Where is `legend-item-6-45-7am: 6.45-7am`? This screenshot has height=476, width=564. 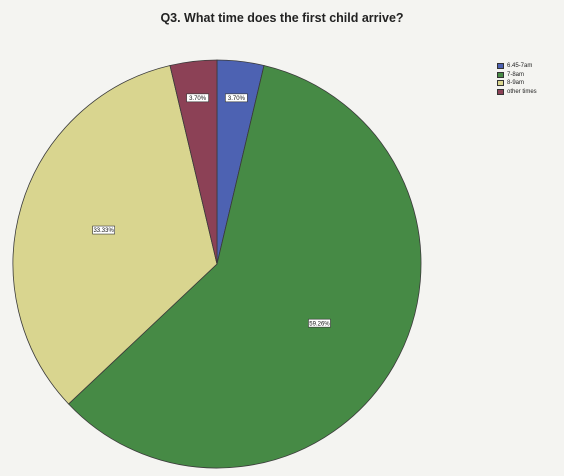
legend-item-6-45-7am: 6.45-7am is located at coordinates (517, 66).